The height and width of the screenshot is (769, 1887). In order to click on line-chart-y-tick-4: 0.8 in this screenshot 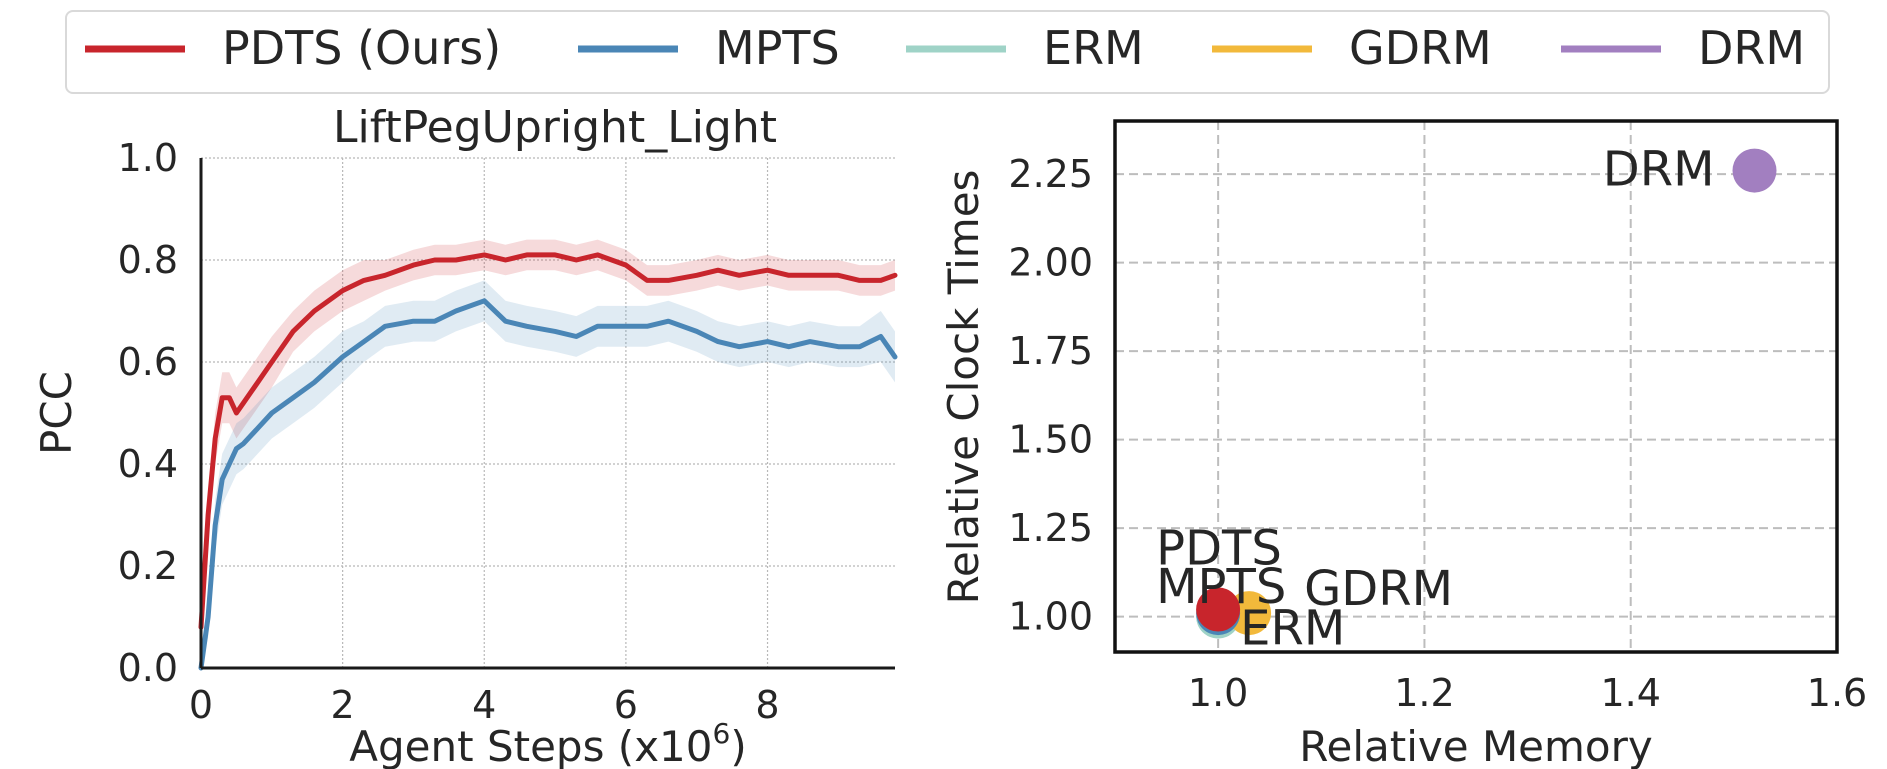, I will do `click(148, 260)`.